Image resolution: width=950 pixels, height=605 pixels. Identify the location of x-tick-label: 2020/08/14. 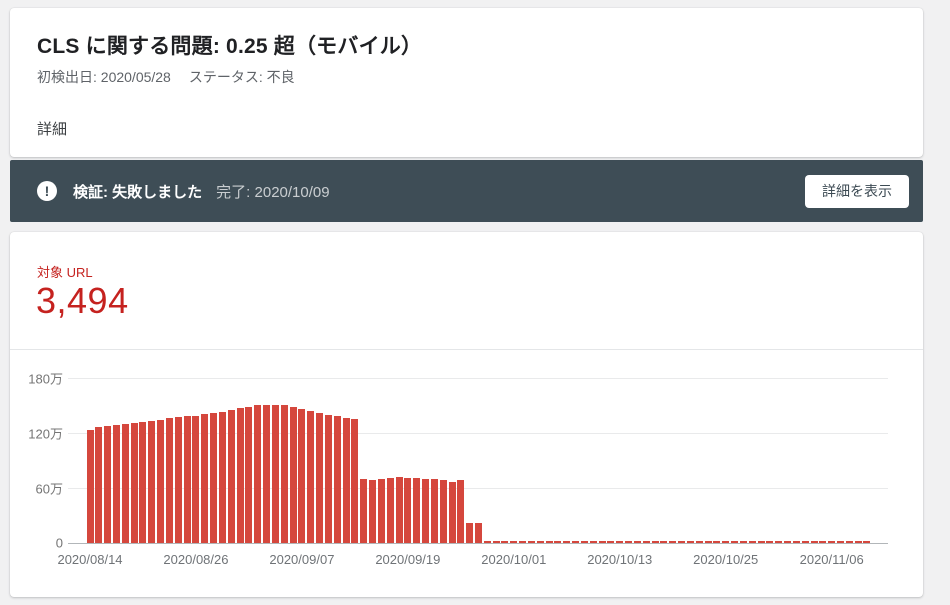
(90, 559).